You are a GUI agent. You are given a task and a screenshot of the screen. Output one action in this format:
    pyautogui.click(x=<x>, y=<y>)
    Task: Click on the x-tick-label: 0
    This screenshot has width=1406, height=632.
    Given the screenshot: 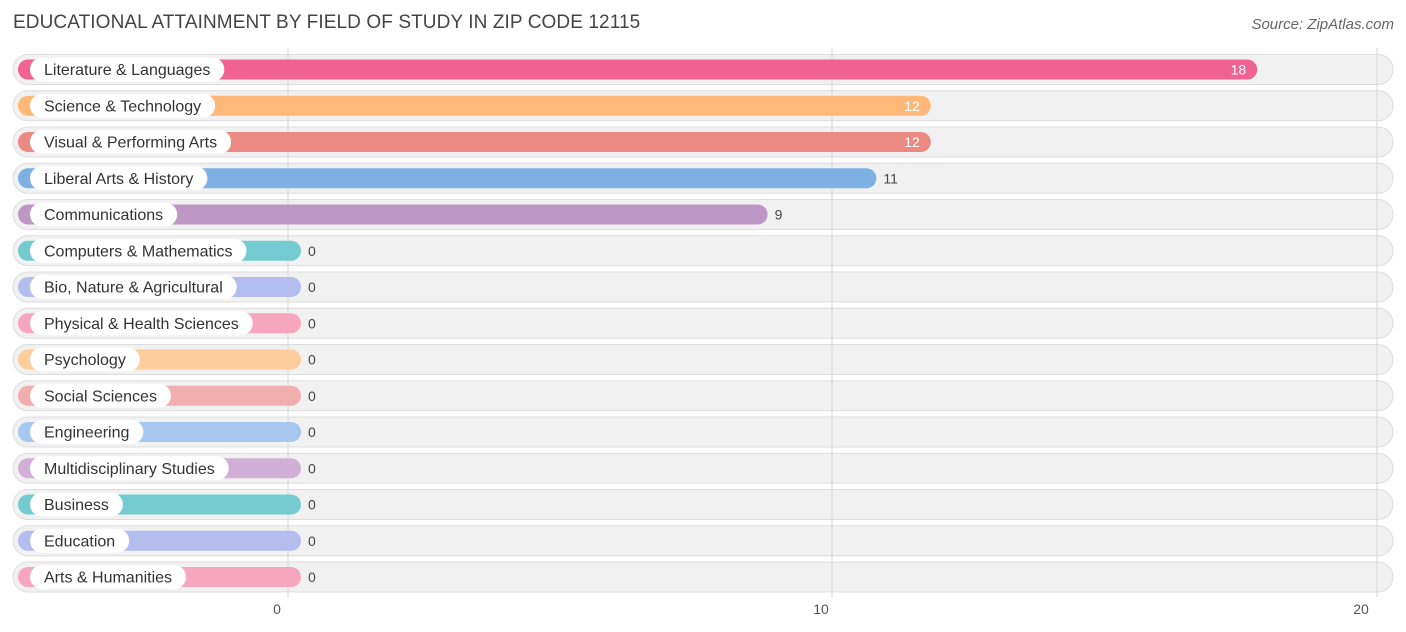 What is the action you would take?
    pyautogui.click(x=277, y=609)
    